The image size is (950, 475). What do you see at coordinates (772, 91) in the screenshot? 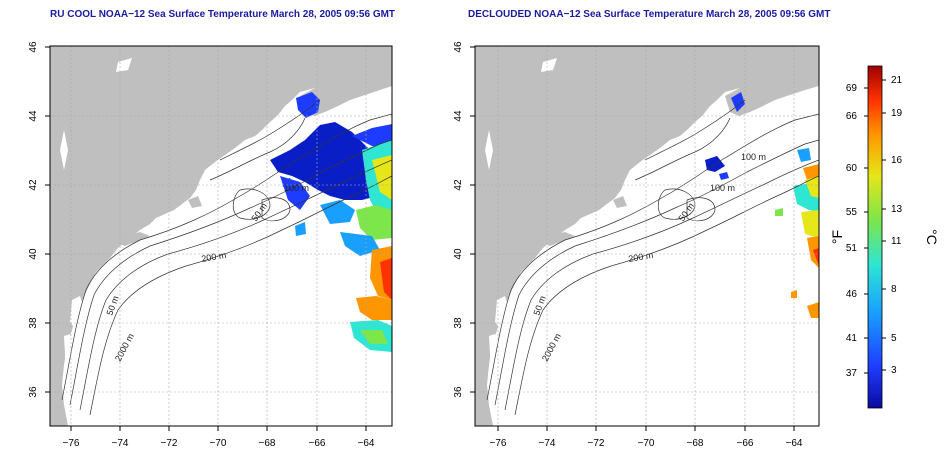
I see `nova-scotia-right` at bounding box center [772, 91].